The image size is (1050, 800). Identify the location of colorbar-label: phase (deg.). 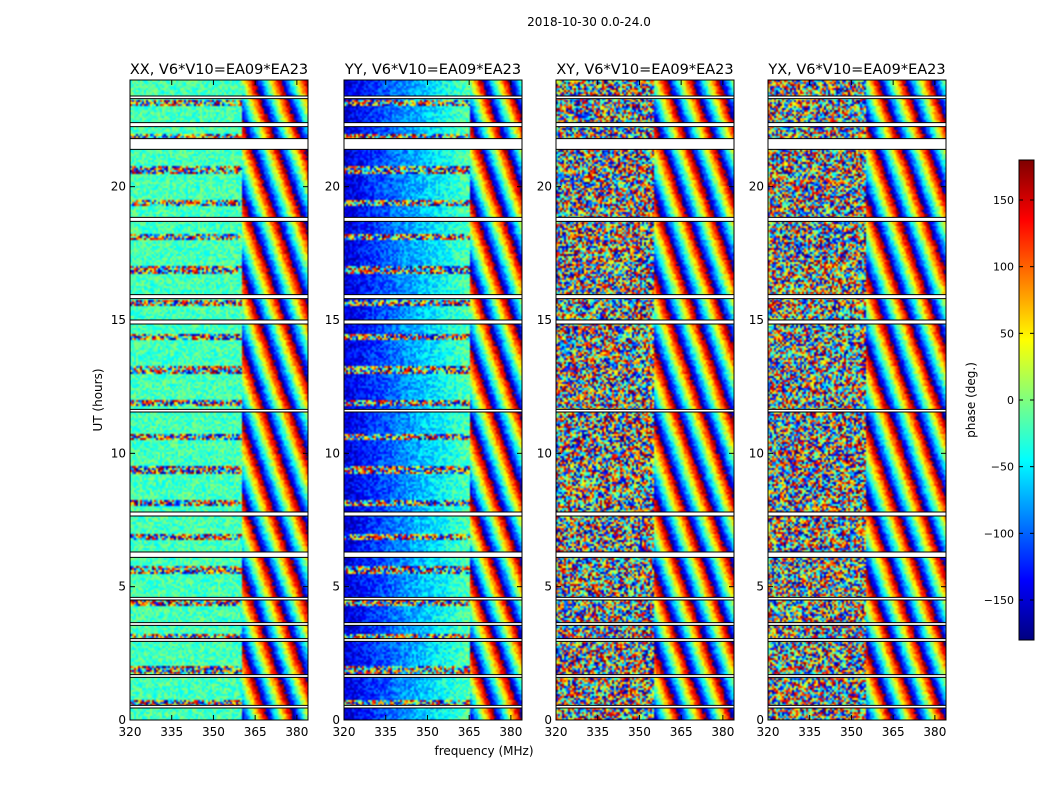
(971, 400).